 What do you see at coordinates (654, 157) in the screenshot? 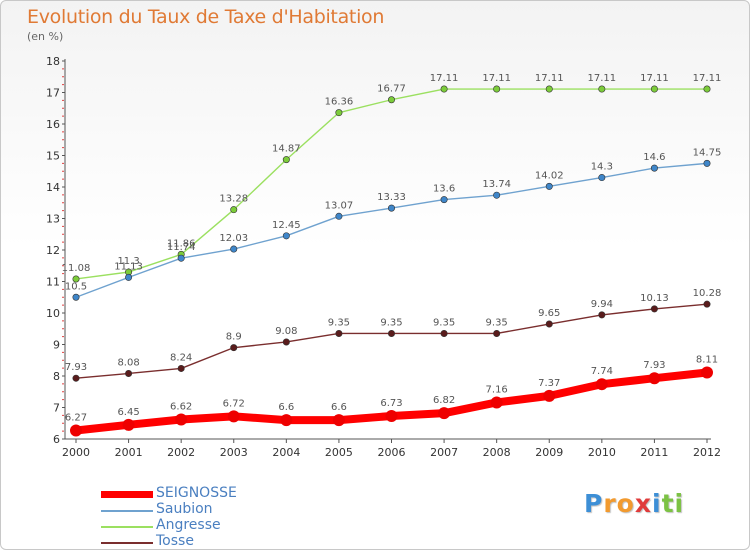
I see `data-label-saubion: 14.6` at bounding box center [654, 157].